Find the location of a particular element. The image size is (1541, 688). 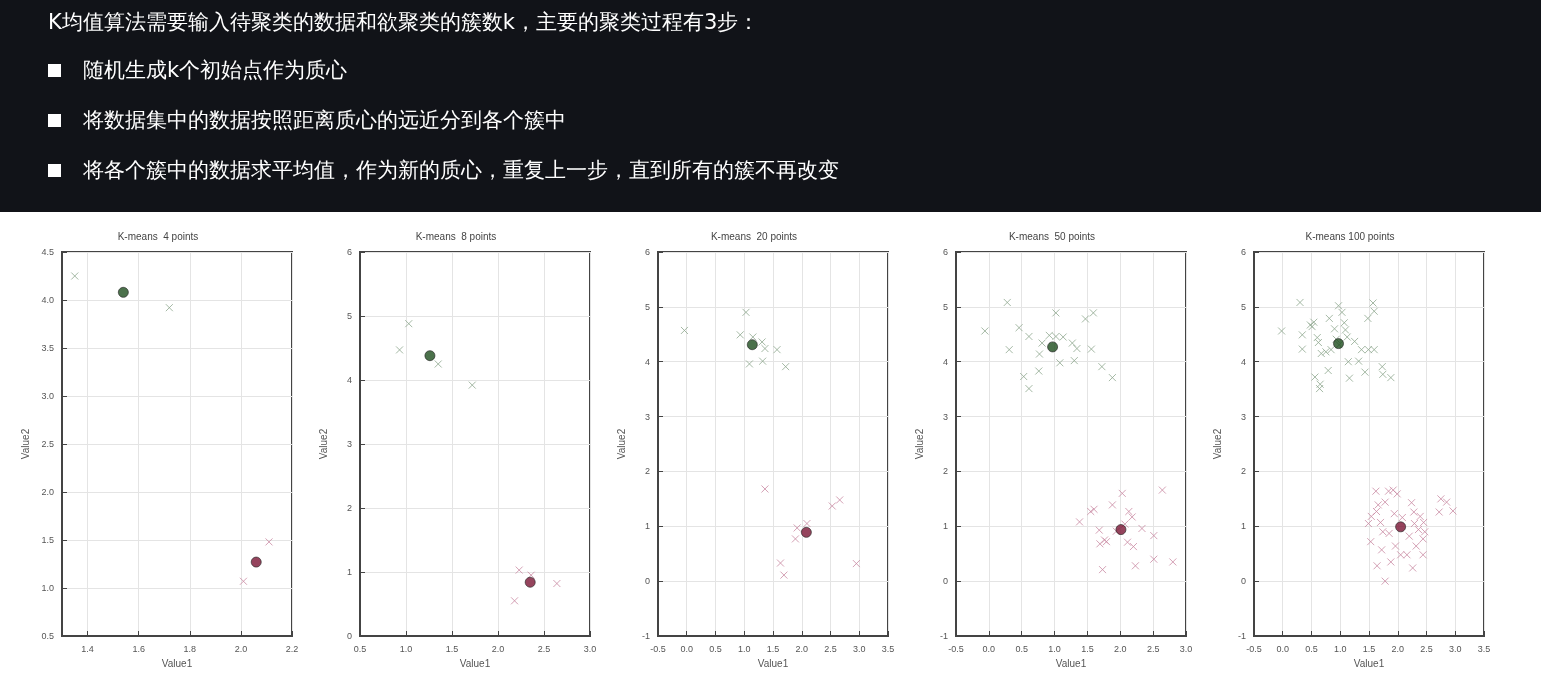

y-tick-label: 1 is located at coordinates (349, 572).